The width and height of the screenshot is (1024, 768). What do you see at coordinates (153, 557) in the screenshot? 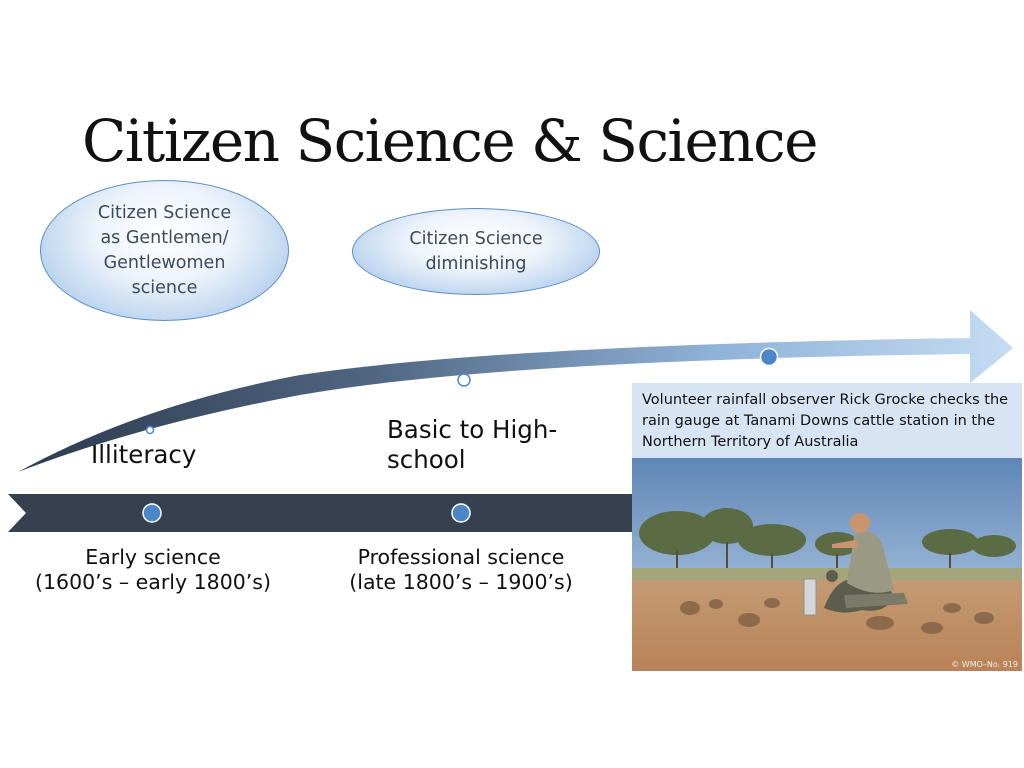
I see `era-name: Early science` at bounding box center [153, 557].